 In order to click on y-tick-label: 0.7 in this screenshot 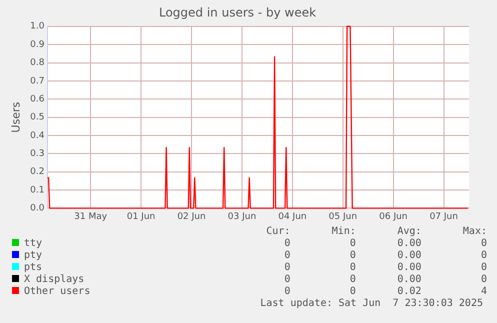, I will do `click(37, 81)`.